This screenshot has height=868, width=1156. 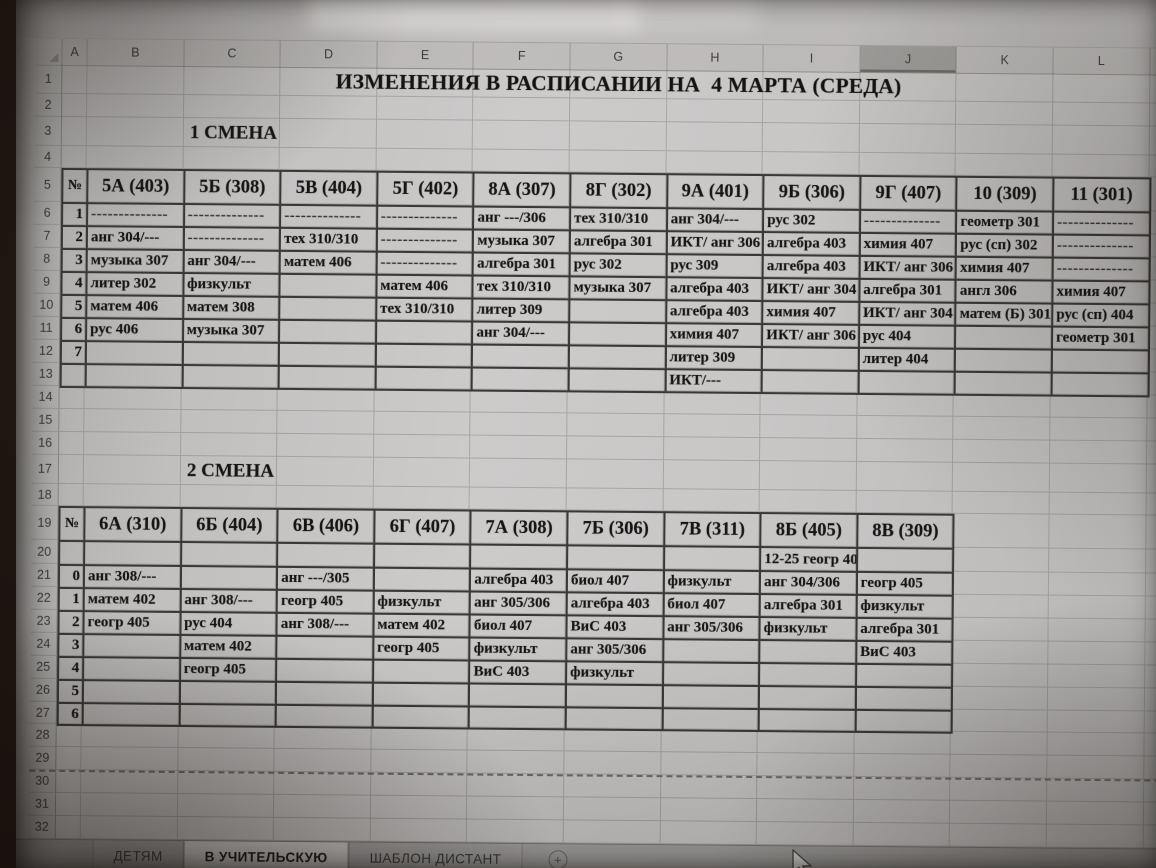 I want to click on select-all-corner, so click(x=49, y=51).